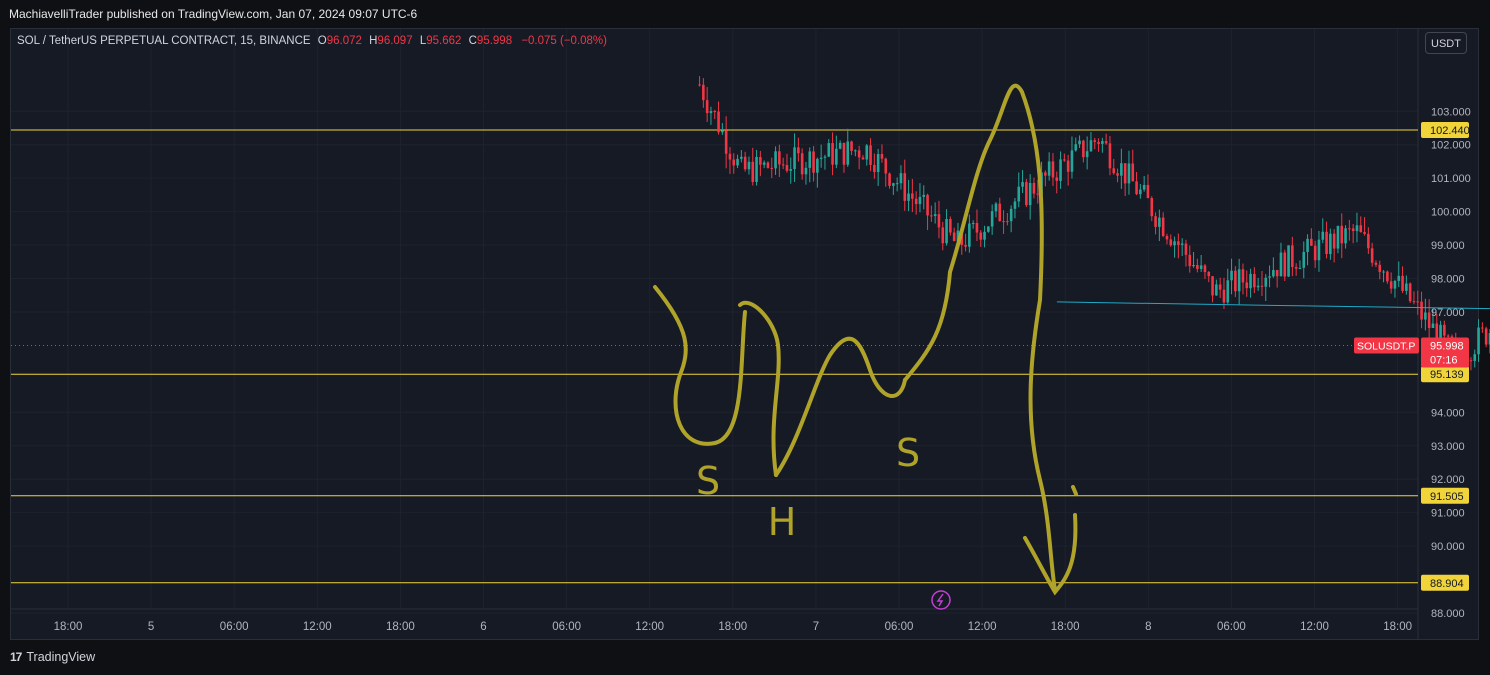  I want to click on price-tick: 98.000, so click(1448, 280).